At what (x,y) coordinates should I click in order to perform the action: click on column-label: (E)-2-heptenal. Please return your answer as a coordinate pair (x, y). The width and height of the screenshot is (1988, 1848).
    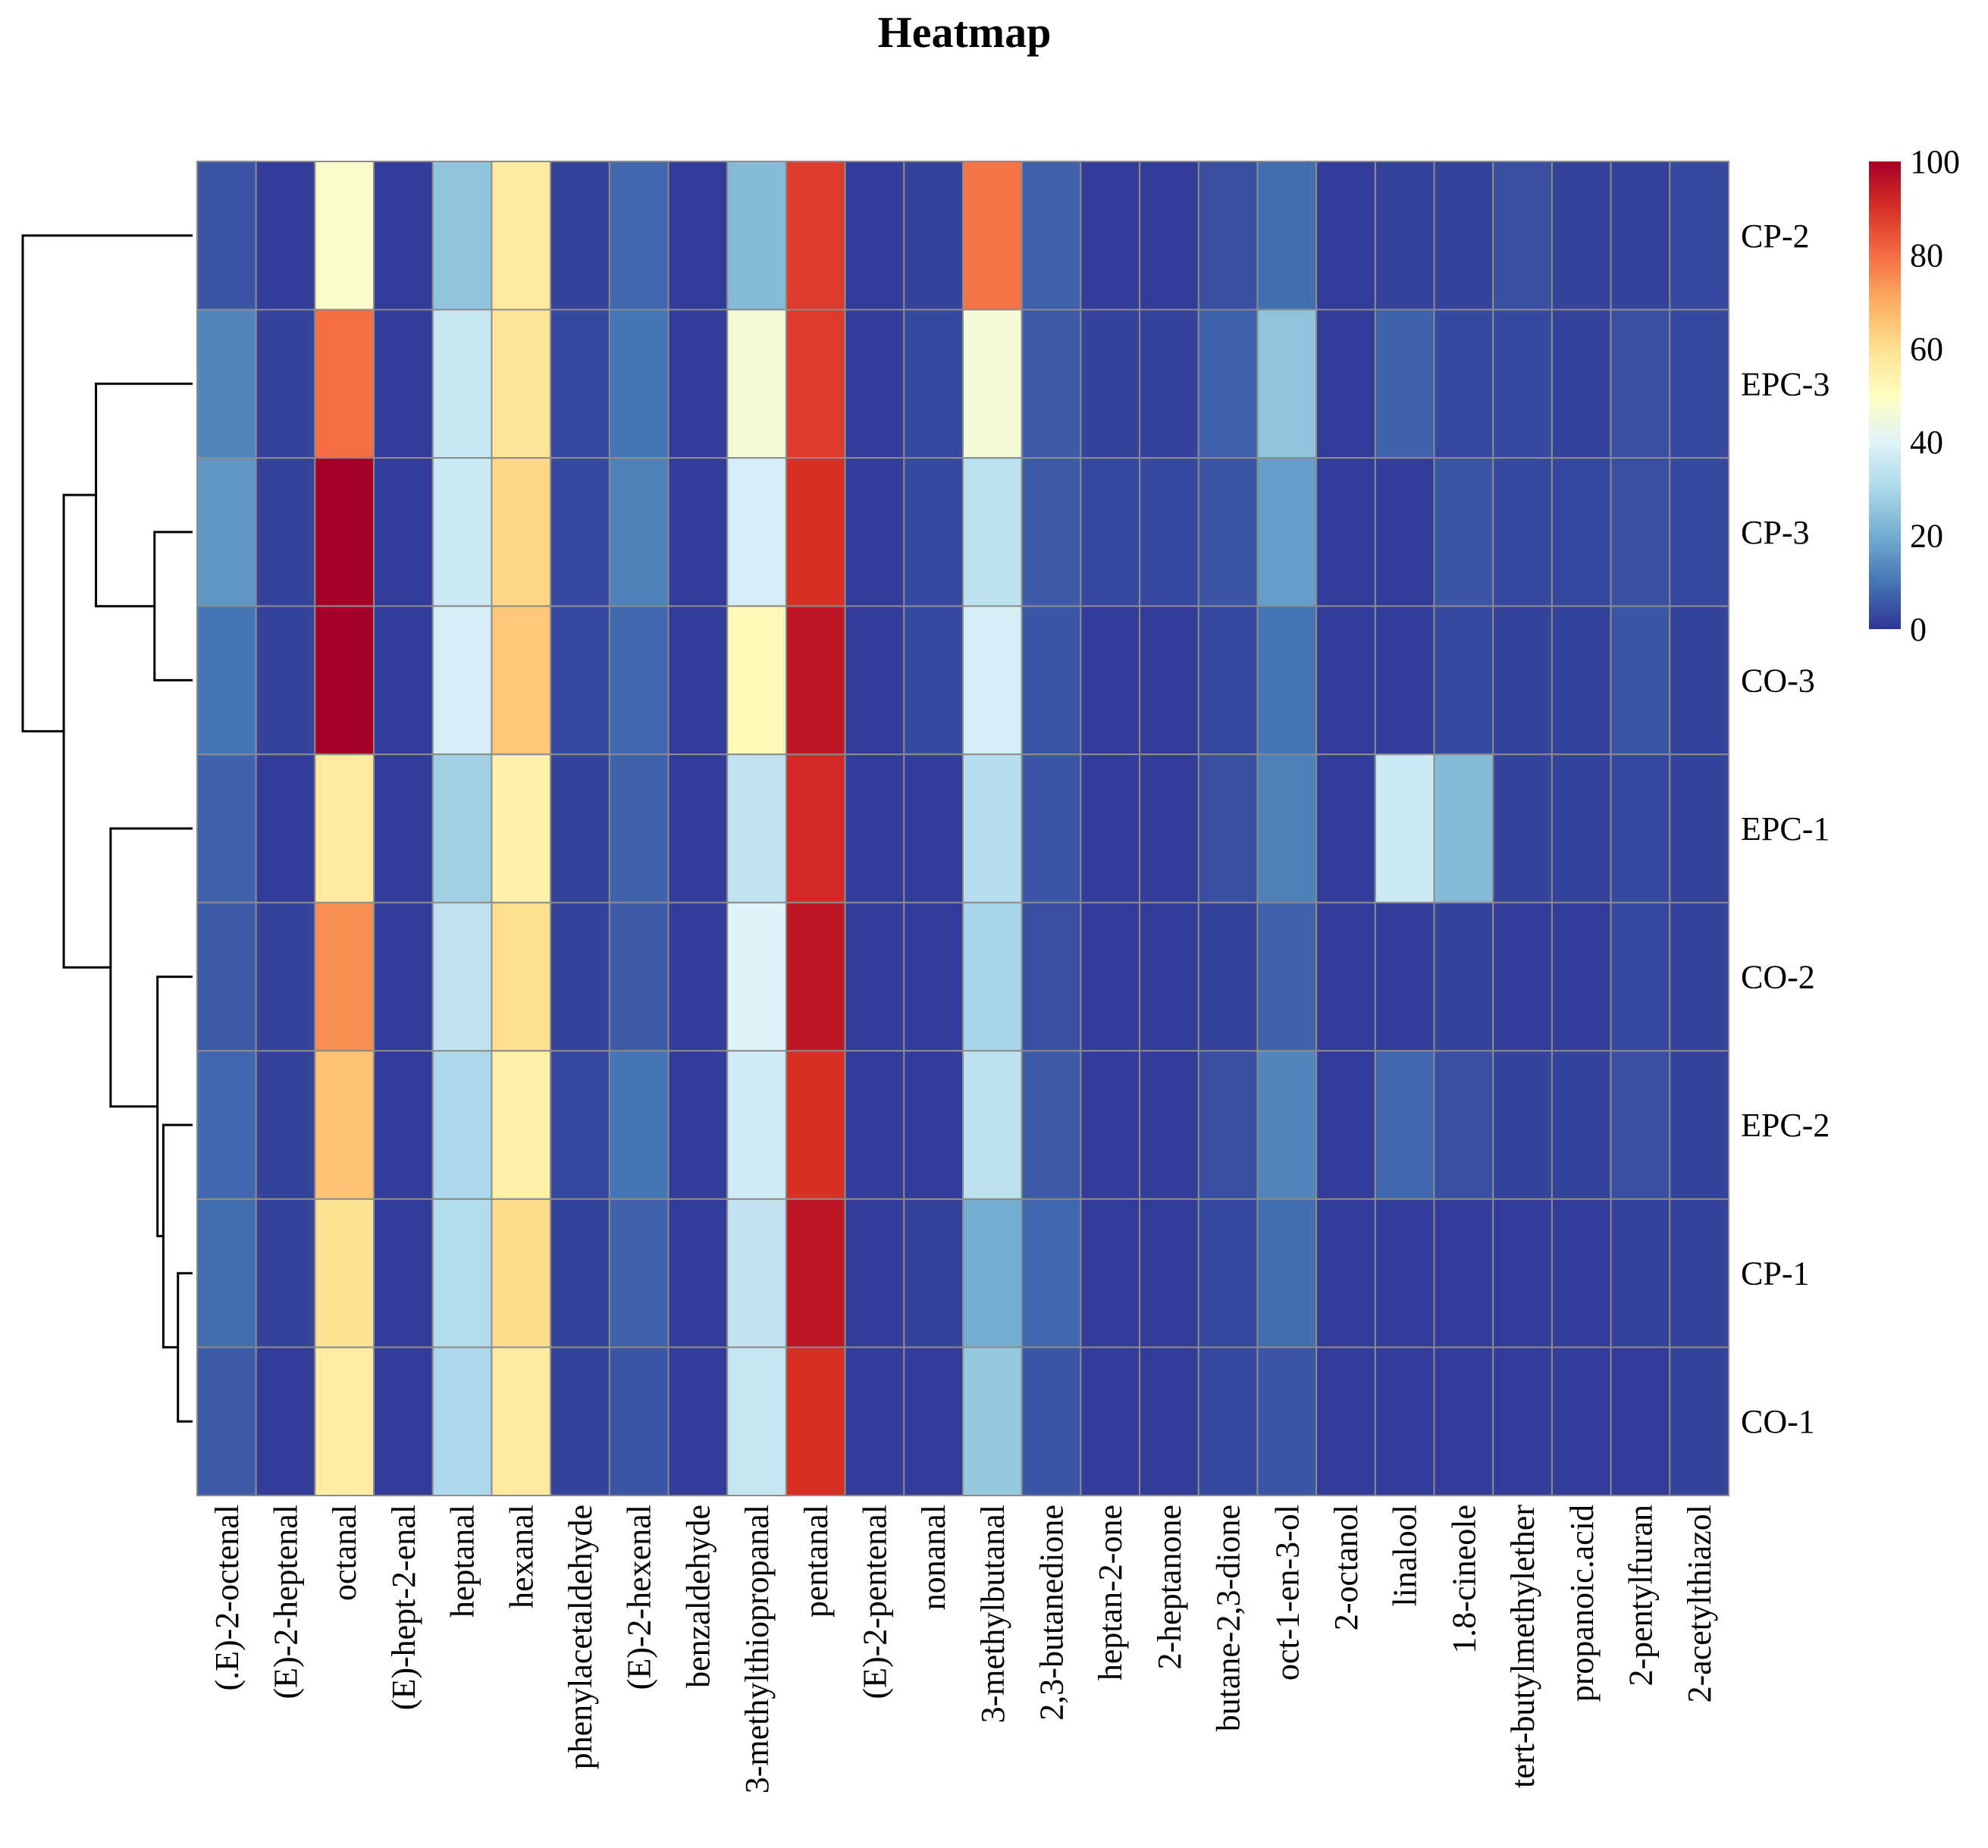
    Looking at the image, I should click on (286, 1602).